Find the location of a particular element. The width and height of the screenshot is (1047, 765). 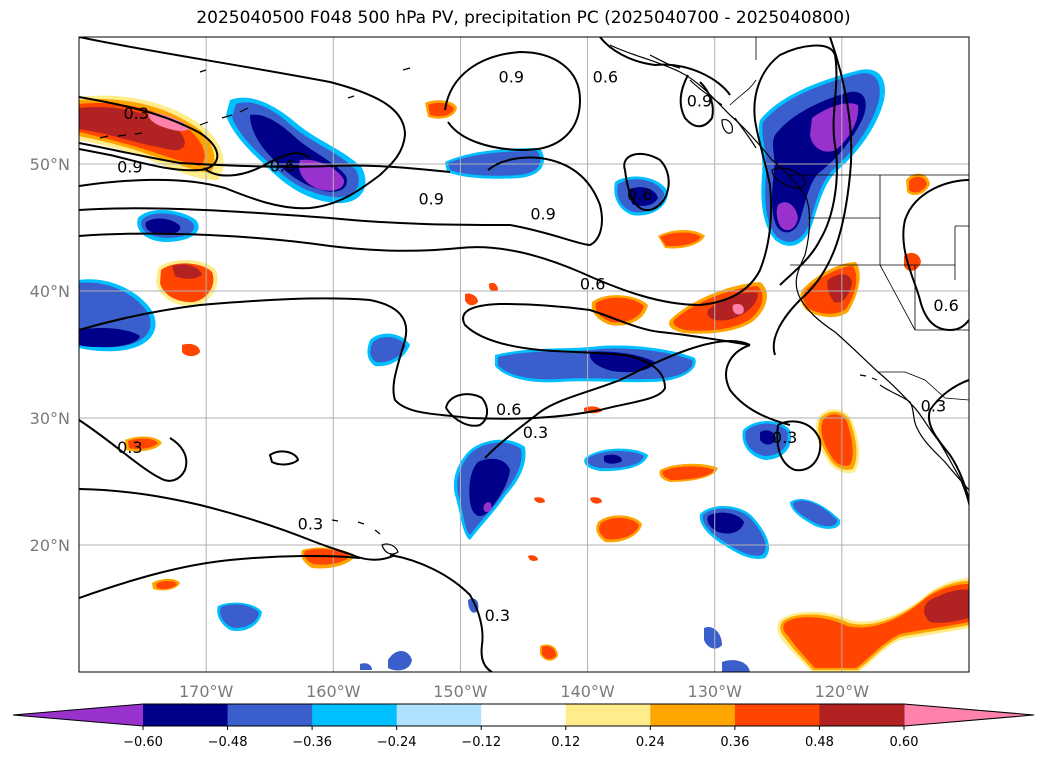

longitude-tick-label: 170°W is located at coordinates (206, 691).